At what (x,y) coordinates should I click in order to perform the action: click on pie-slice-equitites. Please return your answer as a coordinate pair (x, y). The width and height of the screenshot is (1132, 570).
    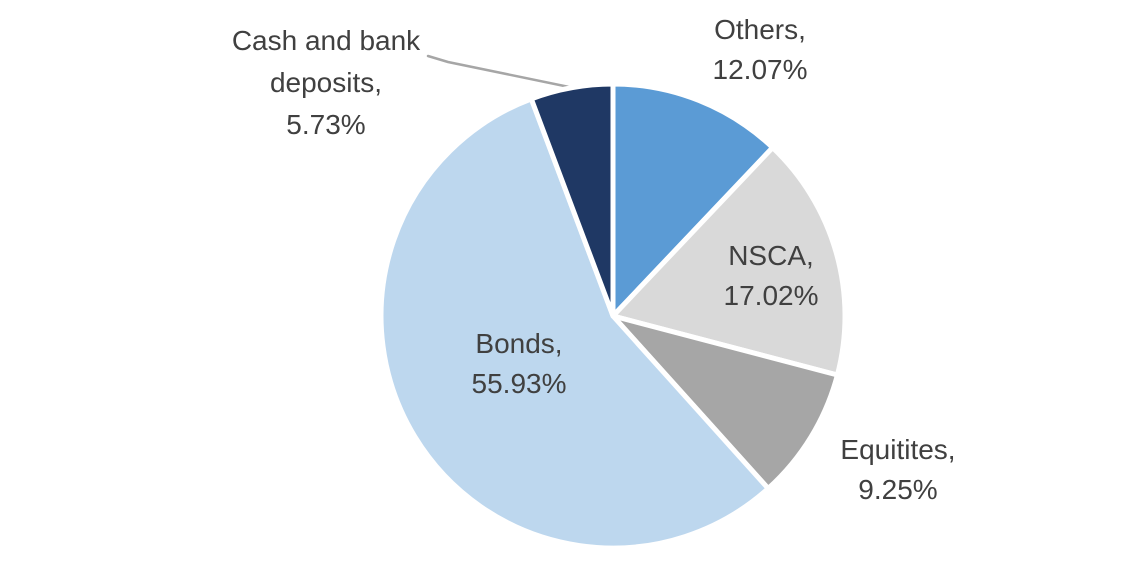
    Looking at the image, I should click on (725, 402).